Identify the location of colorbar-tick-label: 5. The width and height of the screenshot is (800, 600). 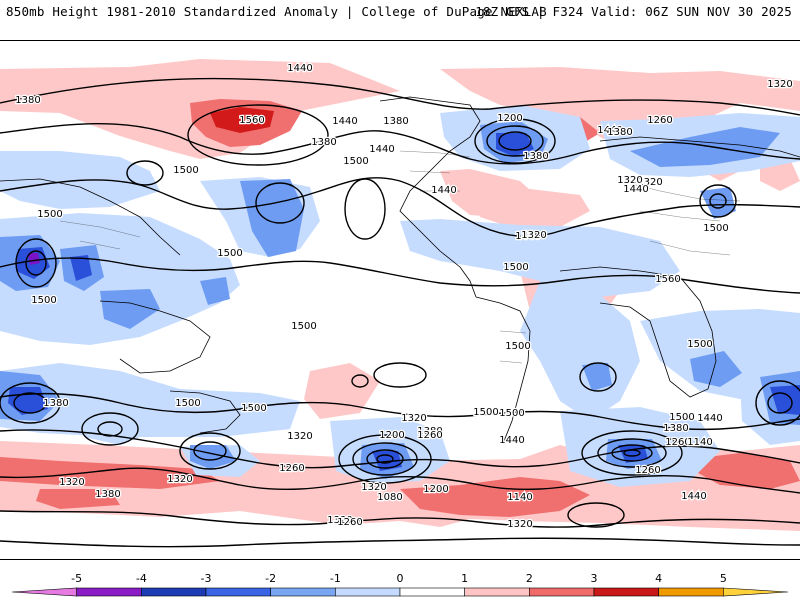
(723, 578).